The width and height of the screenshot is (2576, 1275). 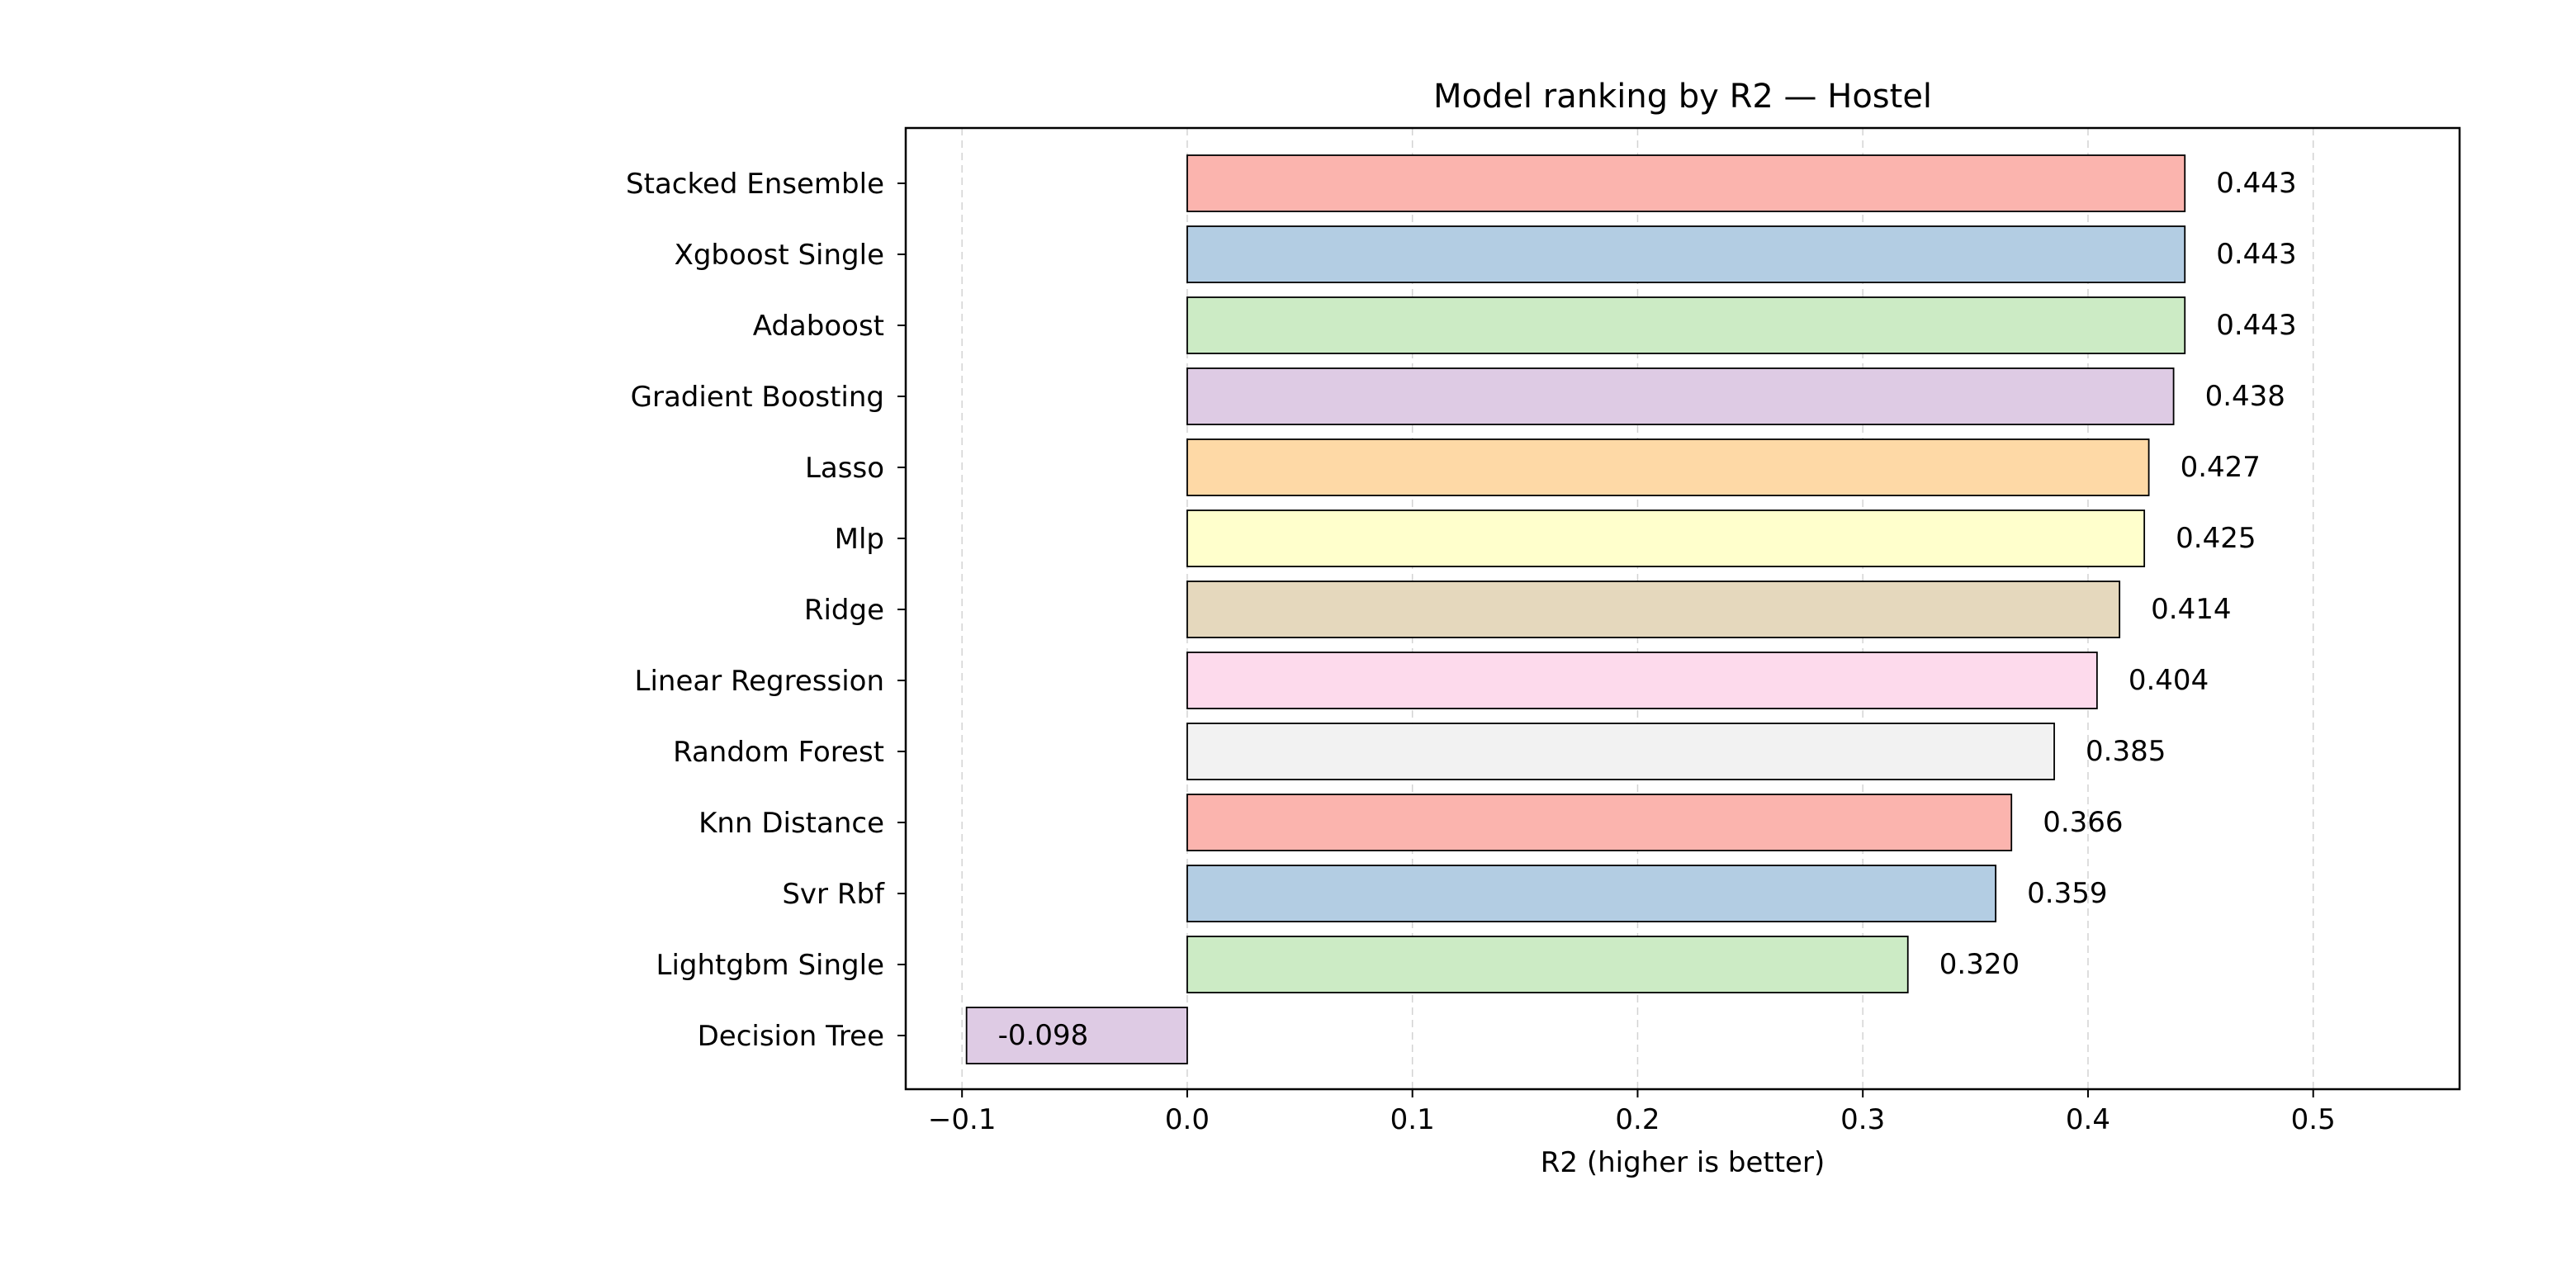 I want to click on x-tick-label: −0.1, so click(x=962, y=1119).